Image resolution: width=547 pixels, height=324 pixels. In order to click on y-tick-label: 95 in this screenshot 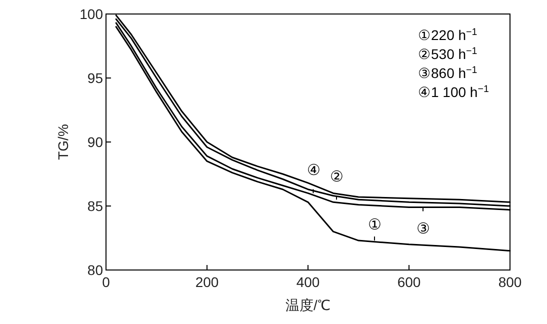, I will do `click(95, 78)`.